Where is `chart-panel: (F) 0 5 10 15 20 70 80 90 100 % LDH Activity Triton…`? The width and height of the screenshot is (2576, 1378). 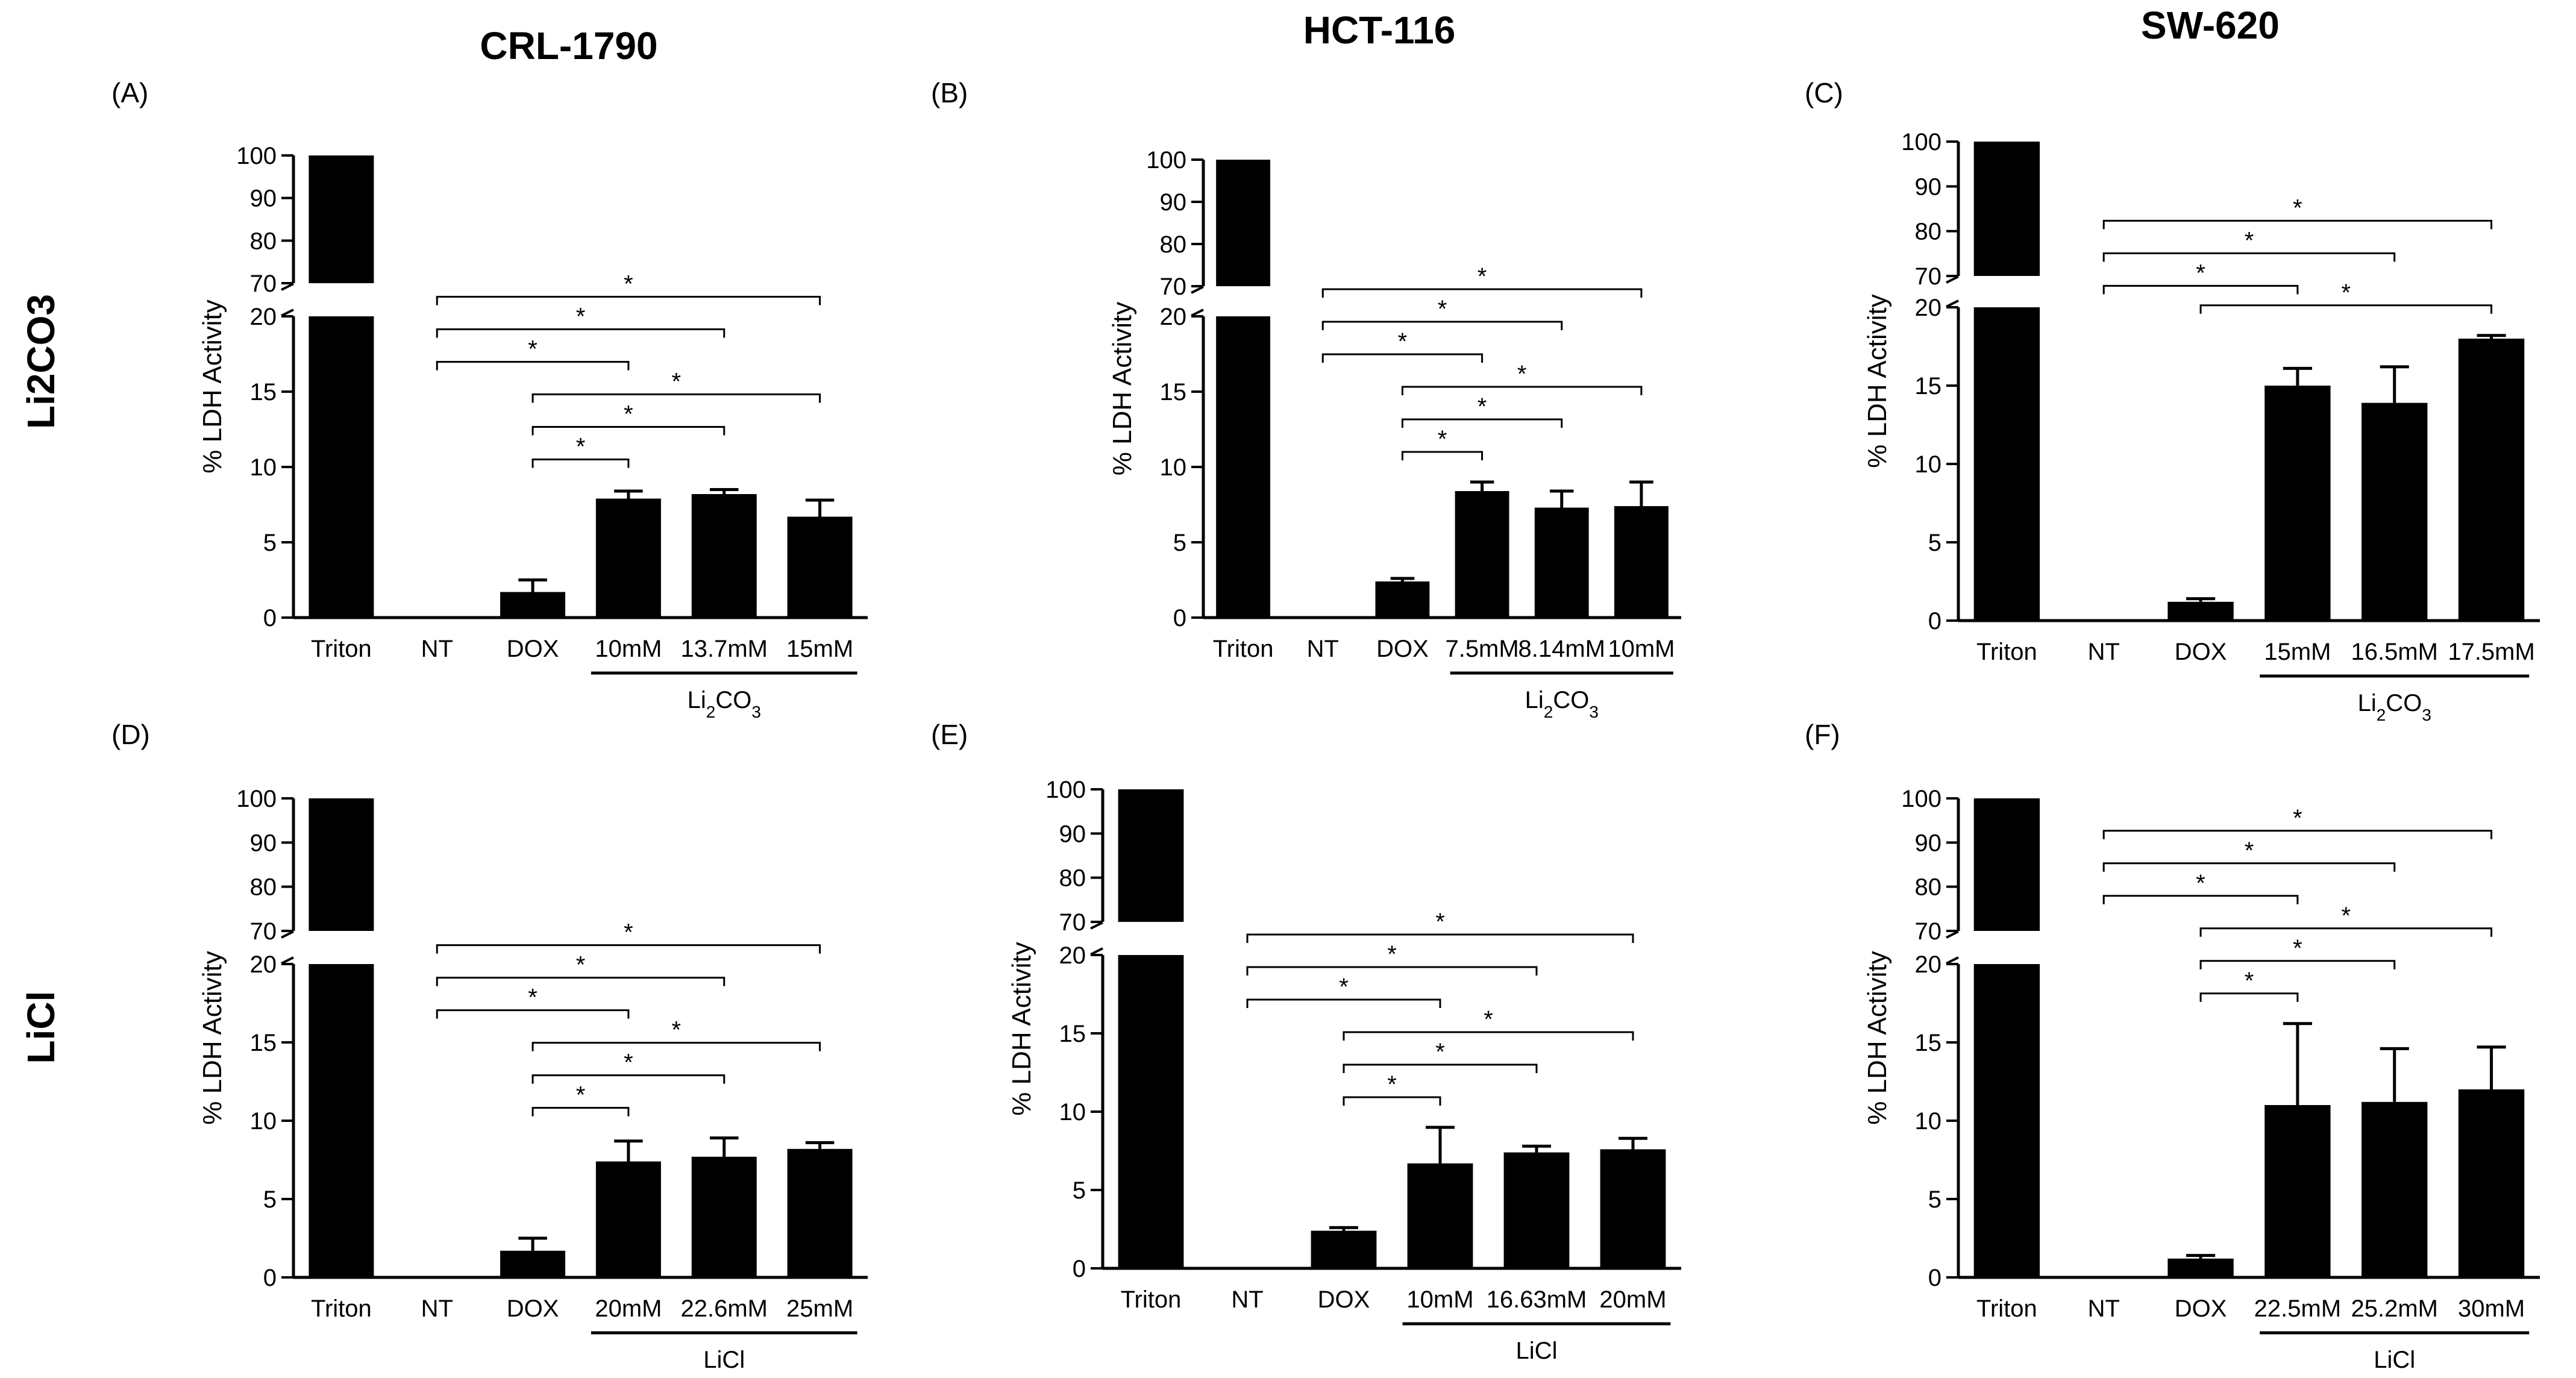 chart-panel: (F) 0 5 10 15 20 70 80 90 100 % LDH Activity Triton… is located at coordinates (2172, 1046).